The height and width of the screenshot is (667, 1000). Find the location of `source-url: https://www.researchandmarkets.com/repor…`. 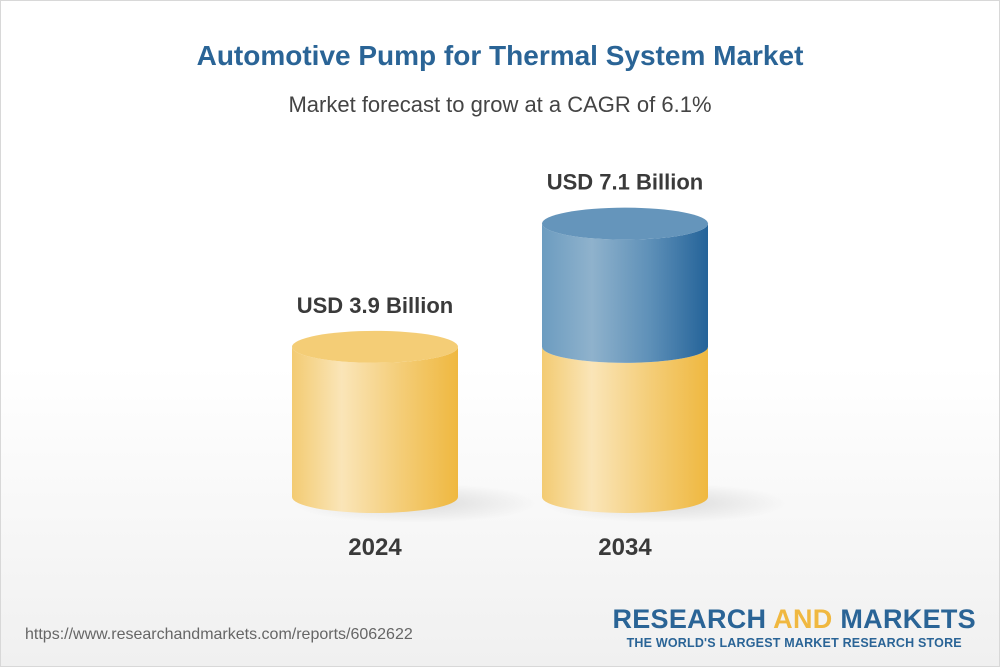

source-url: https://www.researchandmarkets.com/repor… is located at coordinates (219, 634).